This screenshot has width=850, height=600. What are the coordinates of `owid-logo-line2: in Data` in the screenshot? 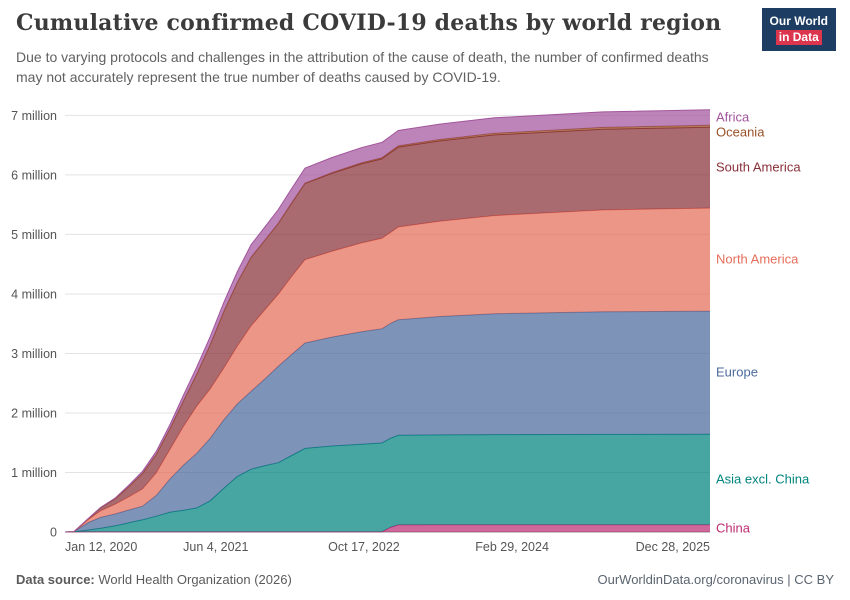 It's located at (798, 37).